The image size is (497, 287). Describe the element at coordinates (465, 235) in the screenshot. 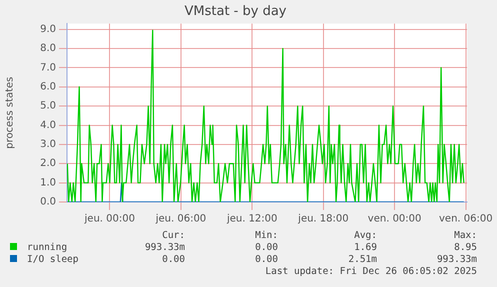

I see `text: Max:` at that location.